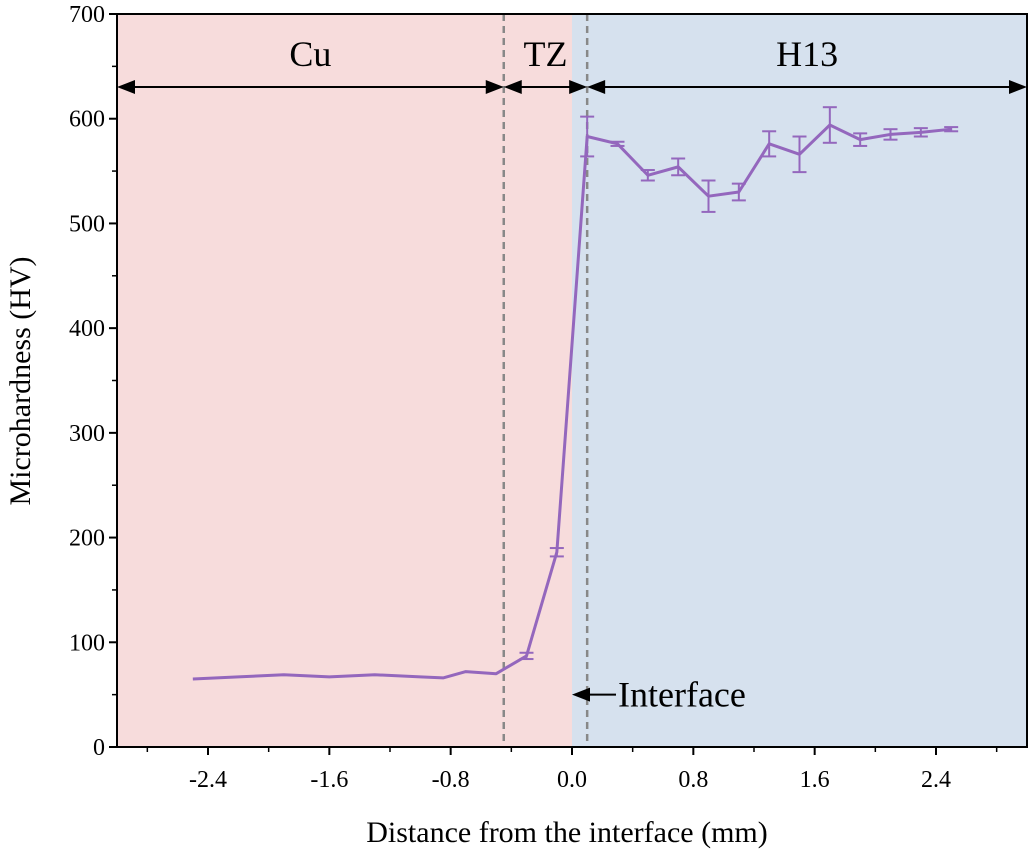  Describe the element at coordinates (815, 780) in the screenshot. I see `x-tick-label: 1.6` at that location.